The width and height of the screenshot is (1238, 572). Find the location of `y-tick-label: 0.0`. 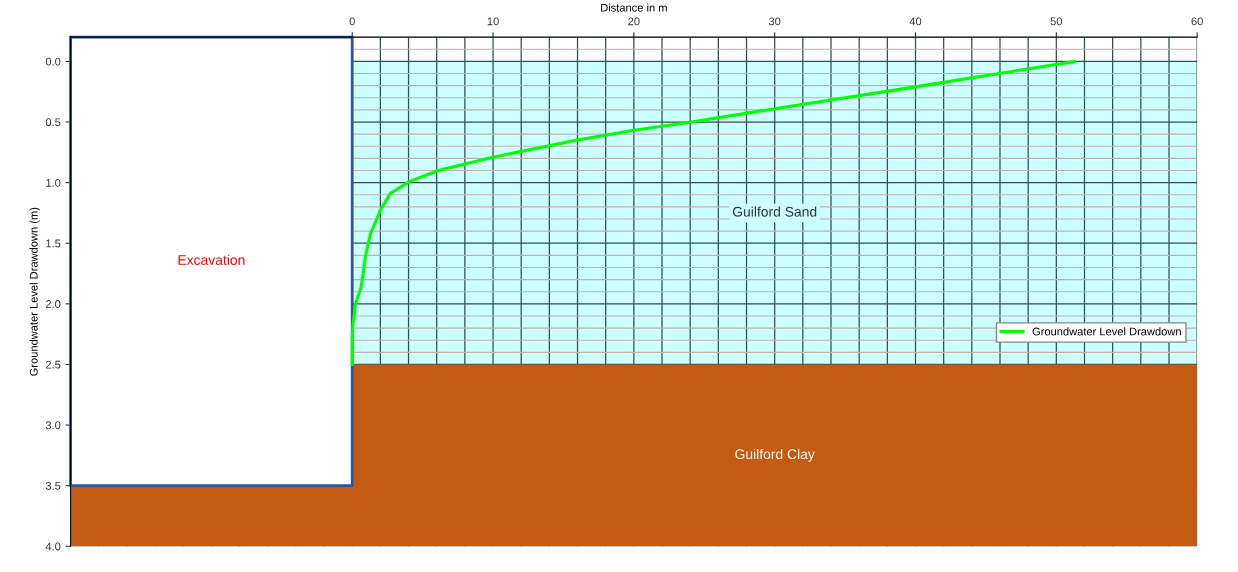

y-tick-label: 0.0 is located at coordinates (53, 61).